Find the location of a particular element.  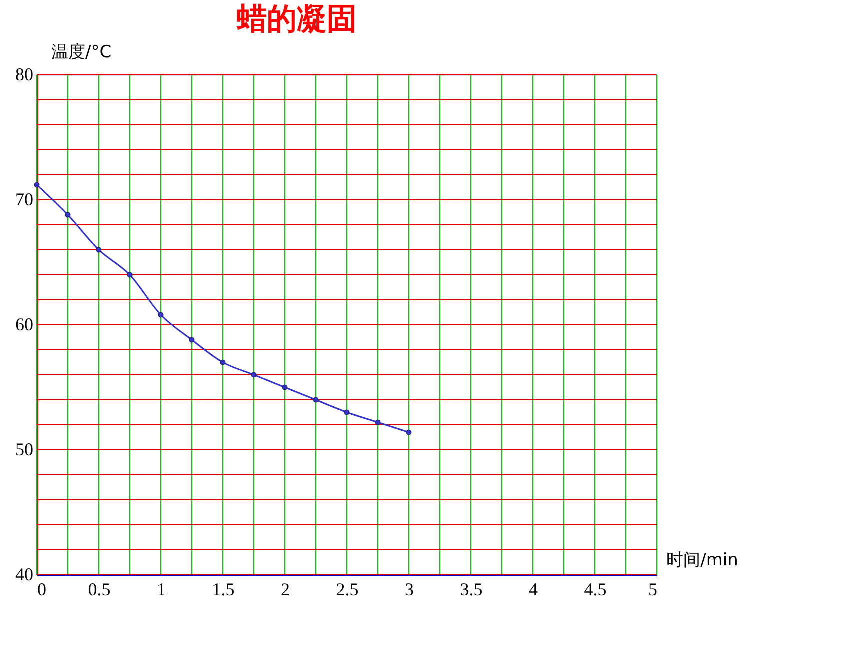

y-axis-title: 温度/°C is located at coordinates (82, 52).